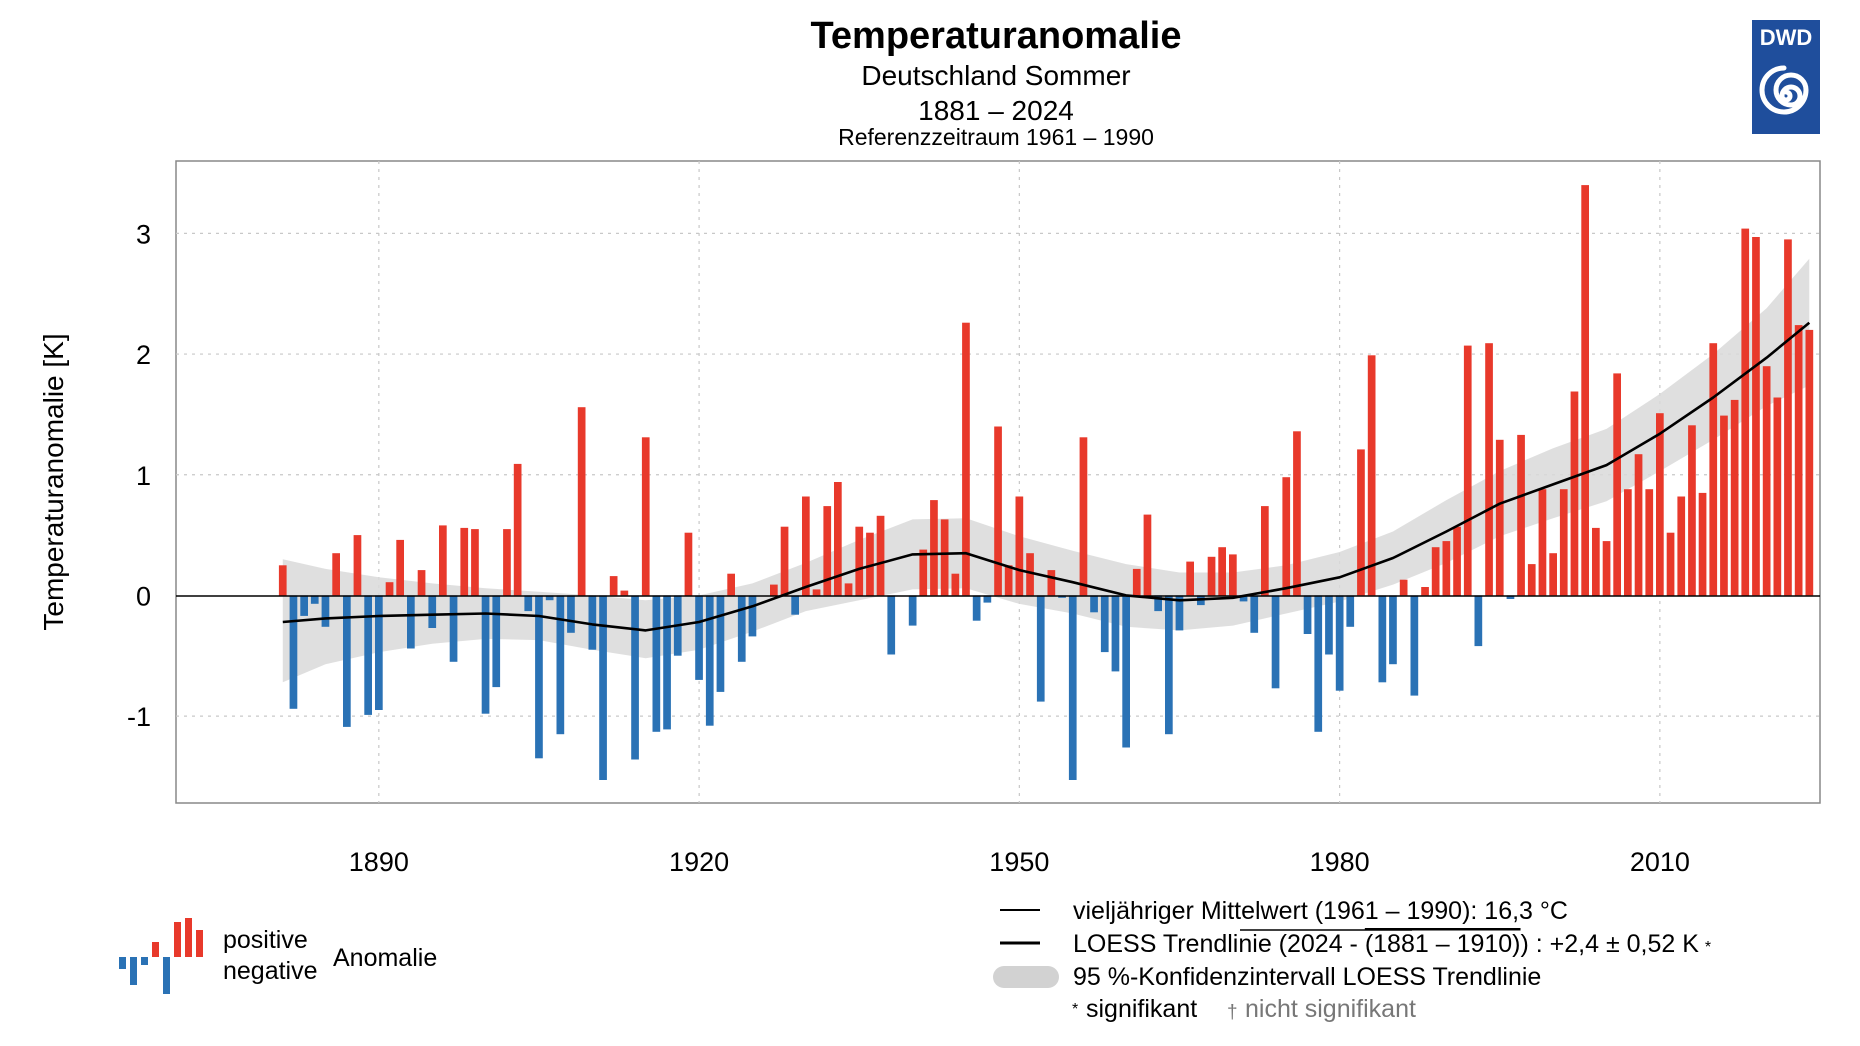 The height and width of the screenshot is (1046, 1860). Describe the element at coordinates (1126, 671) in the screenshot. I see `bar-1960` at that location.